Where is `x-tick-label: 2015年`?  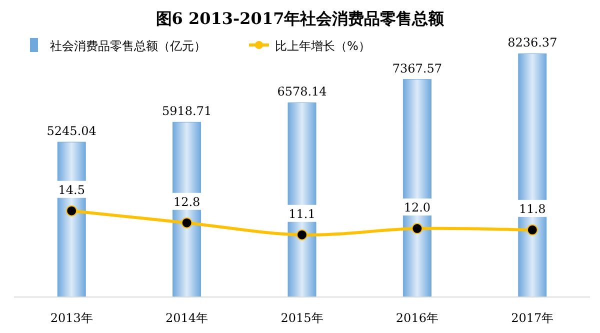
x-tick-label: 2015年 is located at coordinates (302, 318).